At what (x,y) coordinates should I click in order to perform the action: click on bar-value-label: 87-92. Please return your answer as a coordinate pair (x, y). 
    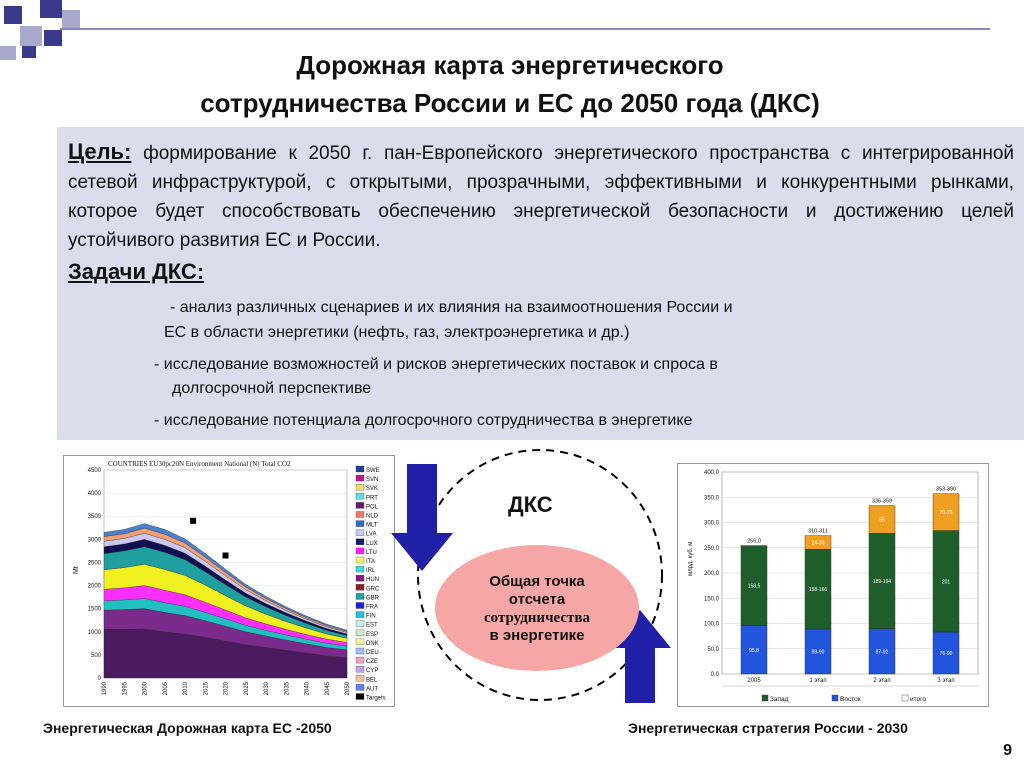
    Looking at the image, I should click on (882, 652).